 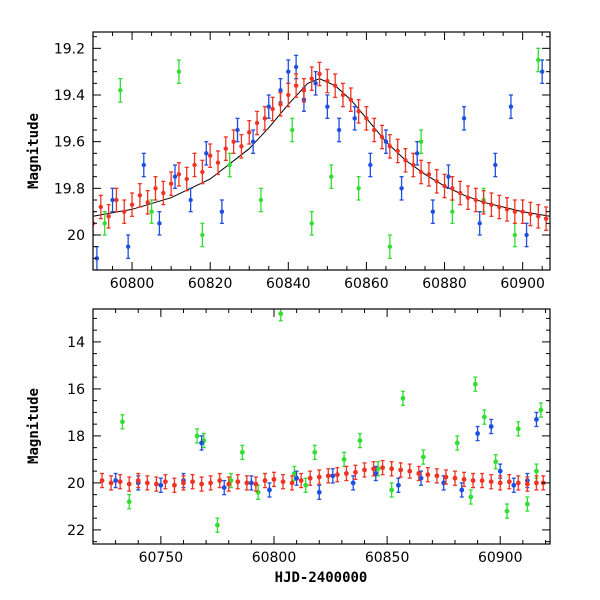 What do you see at coordinates (274, 558) in the screenshot?
I see `x-tick-label: 60800` at bounding box center [274, 558].